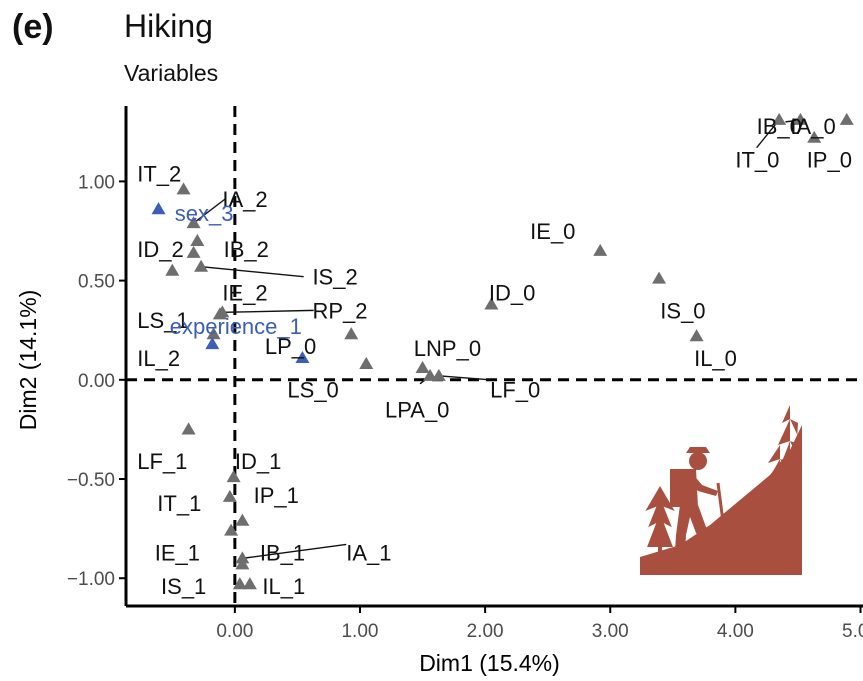 The image size is (863, 681). I want to click on y-tick-label: 1.00, so click(96, 182).